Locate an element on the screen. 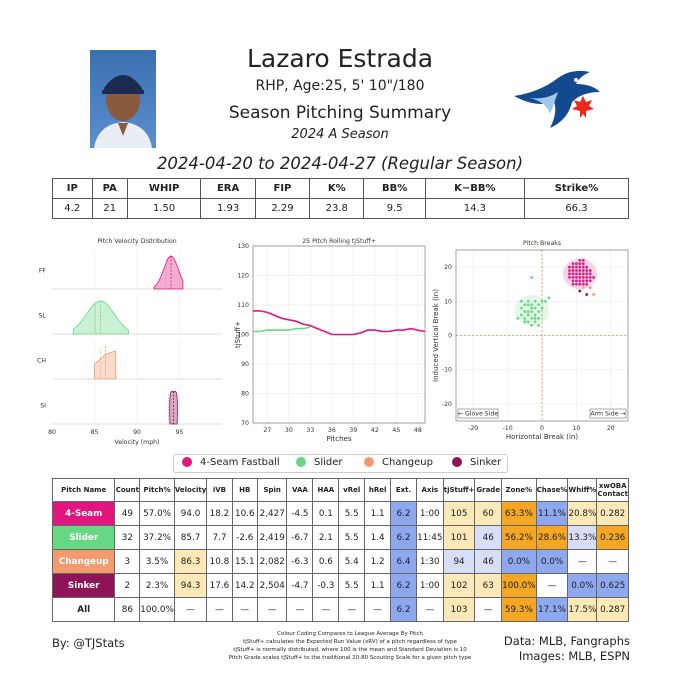 This screenshot has height=680, width=680. table-cell: 32 is located at coordinates (127, 537).